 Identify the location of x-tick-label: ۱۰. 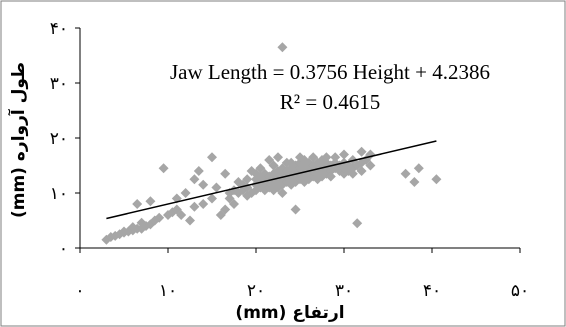
(168, 290).